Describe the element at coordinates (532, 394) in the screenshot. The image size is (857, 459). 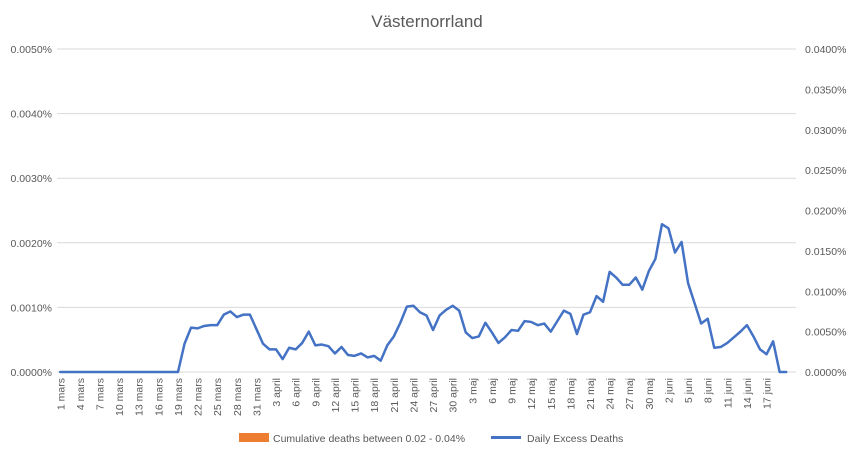
I see `x-tick-label: 12 maj` at that location.